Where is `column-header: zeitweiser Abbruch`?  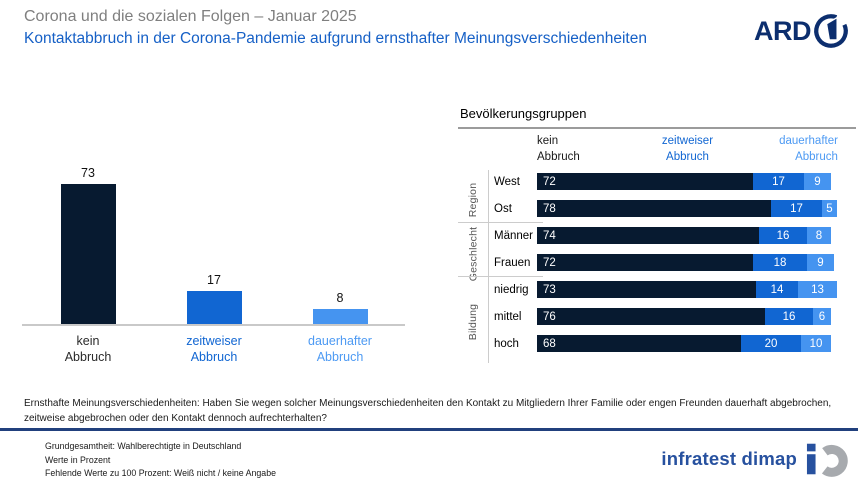 column-header: zeitweiser Abbruch is located at coordinates (687, 149).